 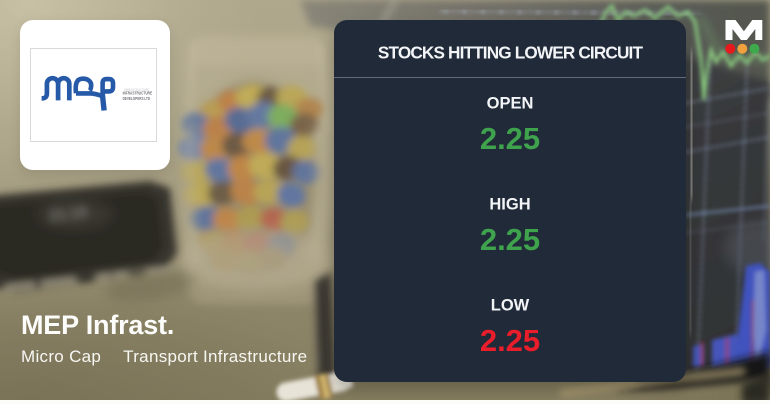 What do you see at coordinates (137, 98) in the screenshot?
I see `svg-text: DEVELOPERS LTD` at bounding box center [137, 98].